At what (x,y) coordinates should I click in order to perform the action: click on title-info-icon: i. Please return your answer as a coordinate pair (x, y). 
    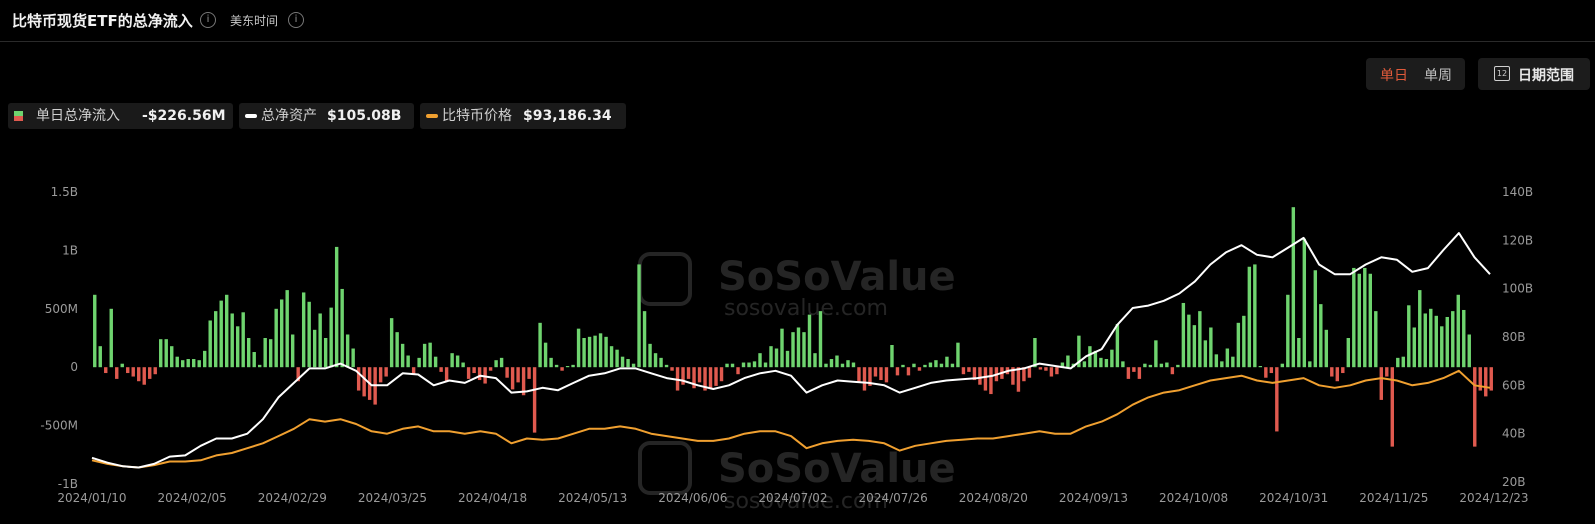
    Looking at the image, I should click on (208, 20).